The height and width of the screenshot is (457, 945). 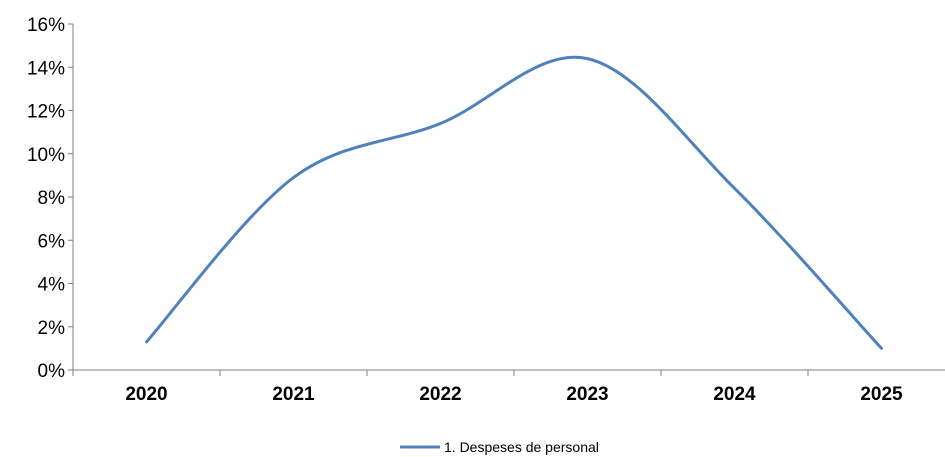 What do you see at coordinates (734, 394) in the screenshot?
I see `x-tick-label: 2024` at bounding box center [734, 394].